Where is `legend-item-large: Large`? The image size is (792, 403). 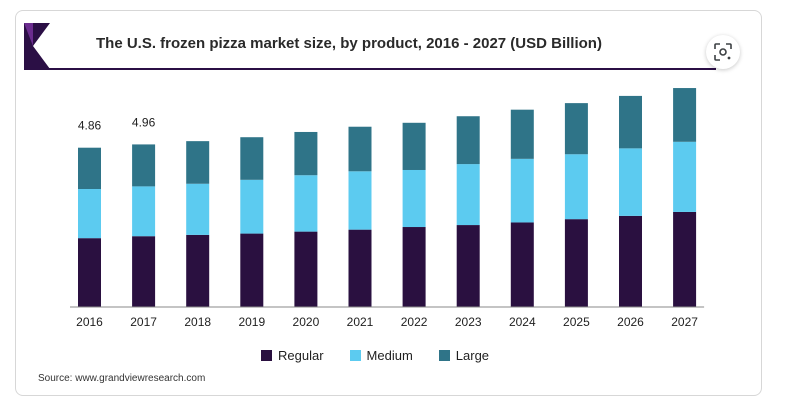 legend-item-large: Large is located at coordinates (464, 355).